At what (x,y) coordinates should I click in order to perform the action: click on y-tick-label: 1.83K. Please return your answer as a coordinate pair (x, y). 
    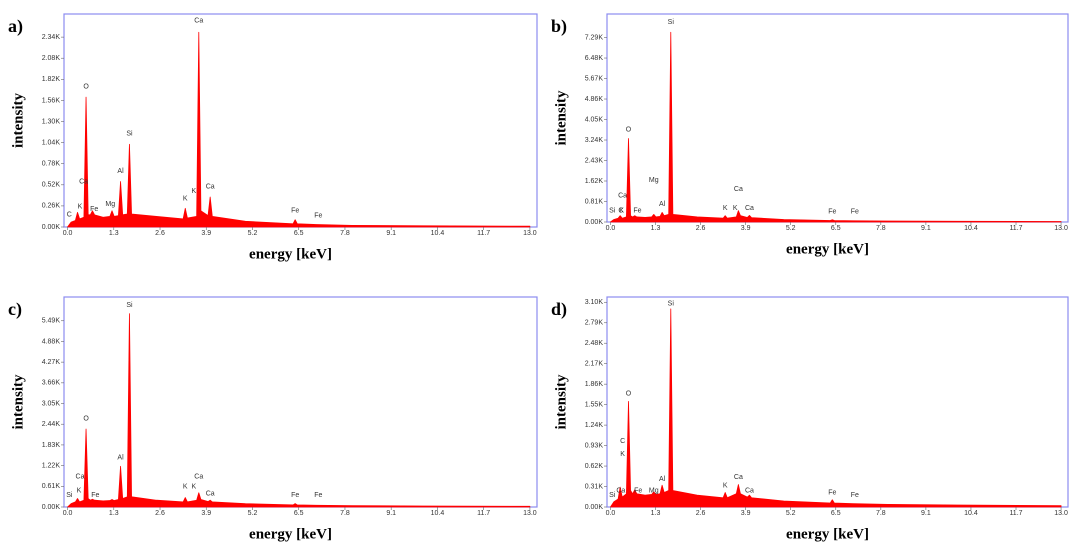
    Looking at the image, I should click on (51, 445).